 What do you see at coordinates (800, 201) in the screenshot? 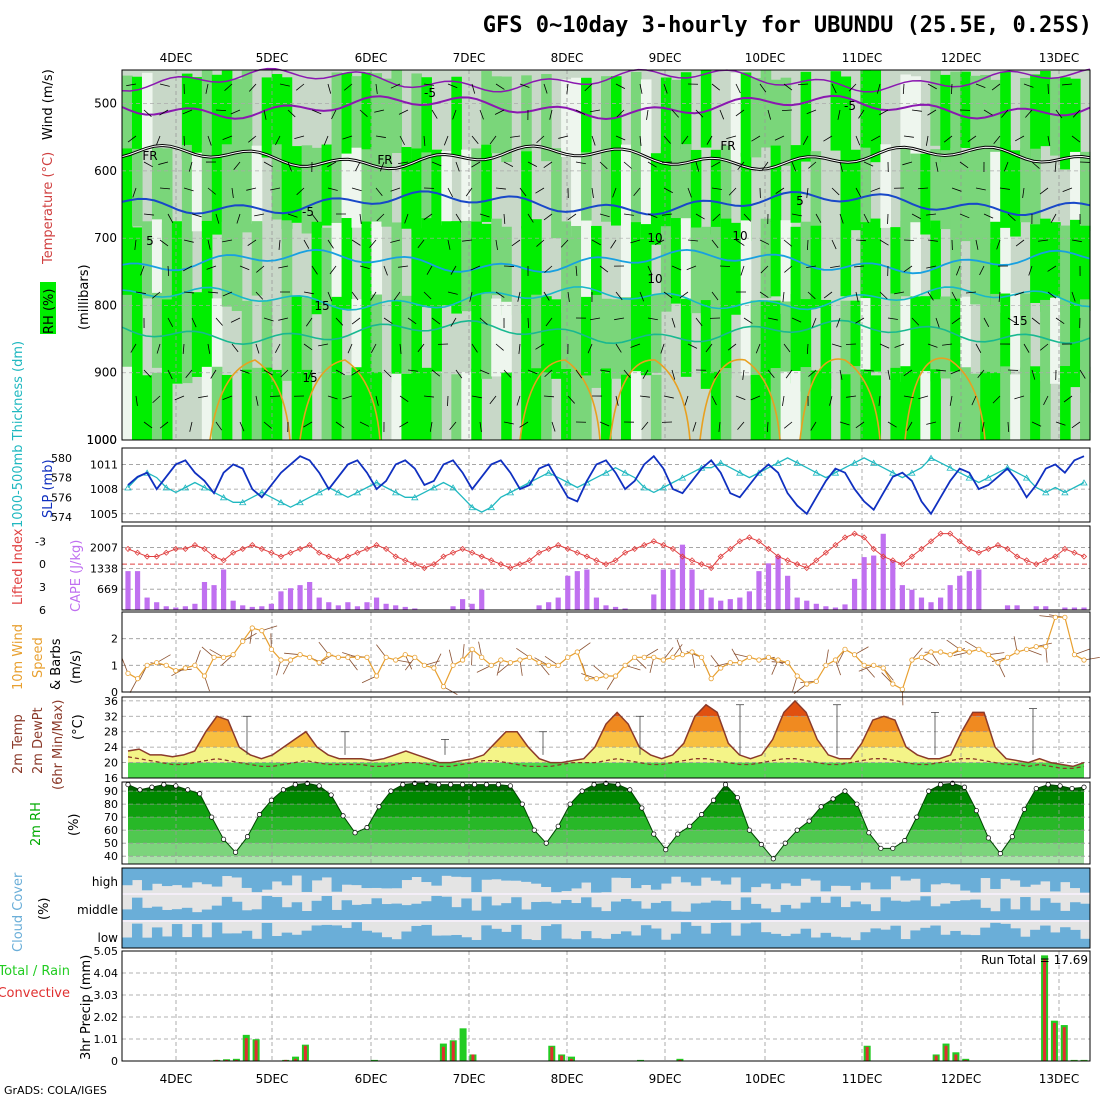
I see `contour-label: 5` at bounding box center [800, 201].